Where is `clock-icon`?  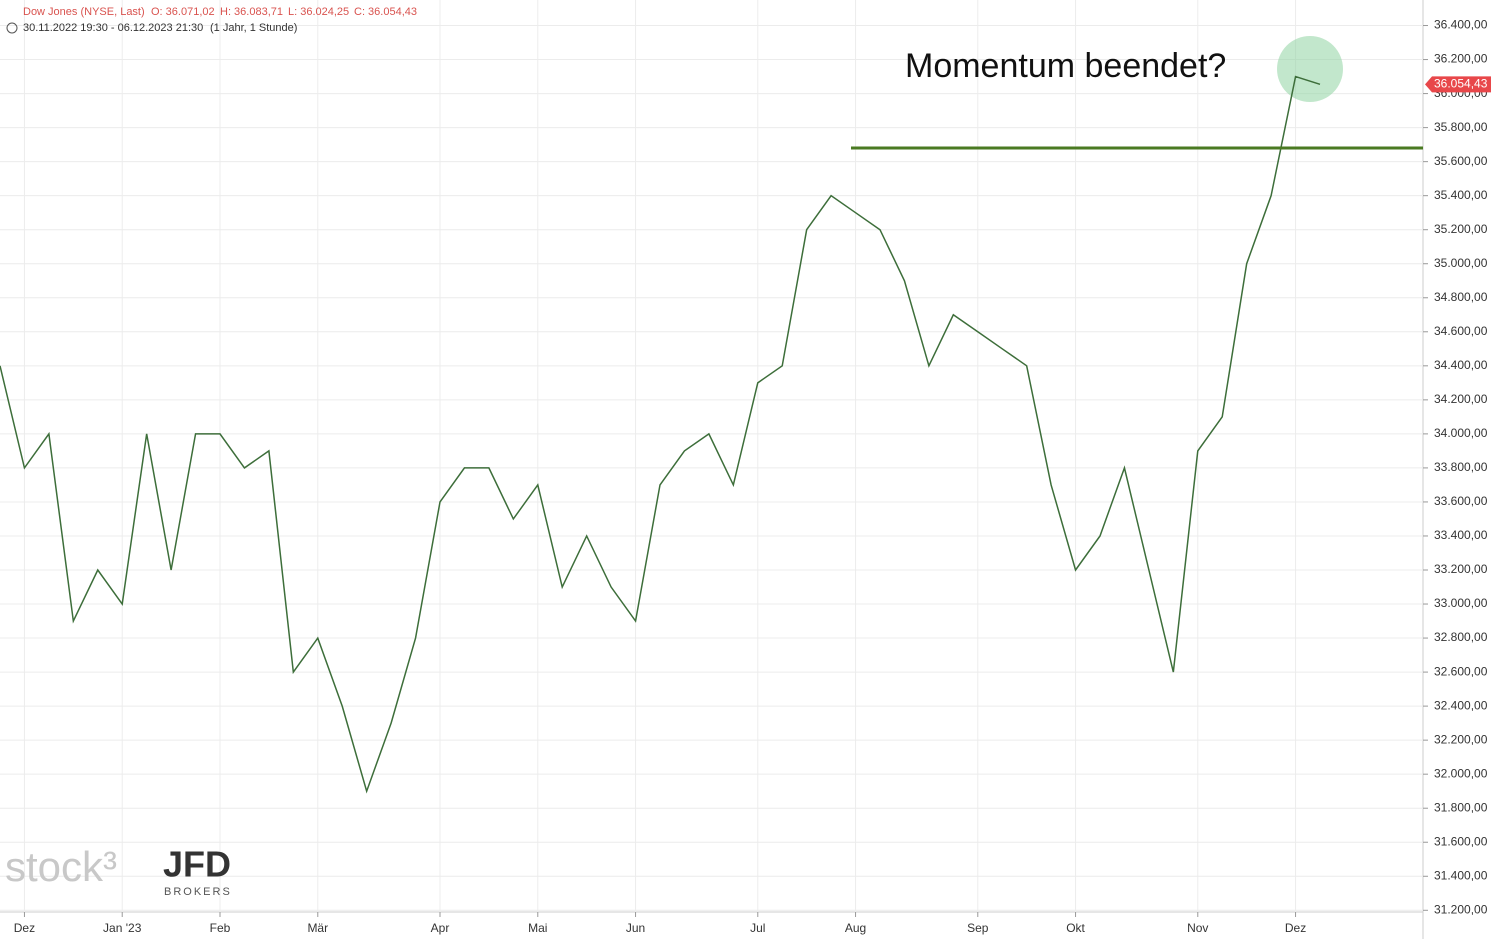 clock-icon is located at coordinates (12, 28).